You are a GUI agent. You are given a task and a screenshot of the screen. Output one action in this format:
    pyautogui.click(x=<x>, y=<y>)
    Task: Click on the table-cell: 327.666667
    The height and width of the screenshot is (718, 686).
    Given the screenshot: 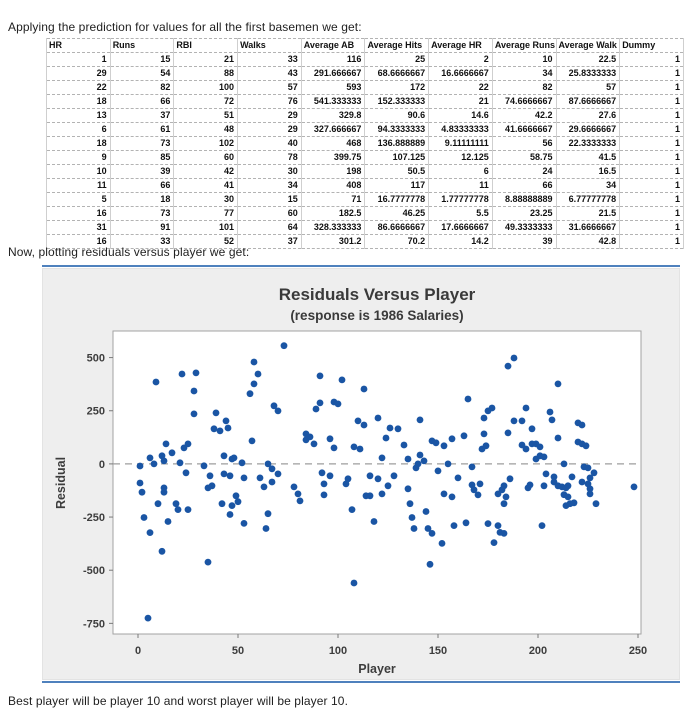 What is the action you would take?
    pyautogui.click(x=332, y=129)
    